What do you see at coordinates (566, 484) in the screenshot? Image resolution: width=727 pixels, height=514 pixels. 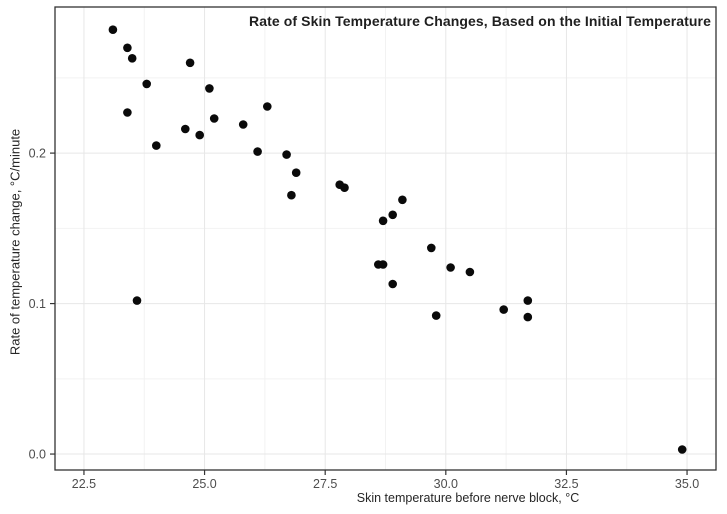 I see `x-tick-label: 32.5` at bounding box center [566, 484].